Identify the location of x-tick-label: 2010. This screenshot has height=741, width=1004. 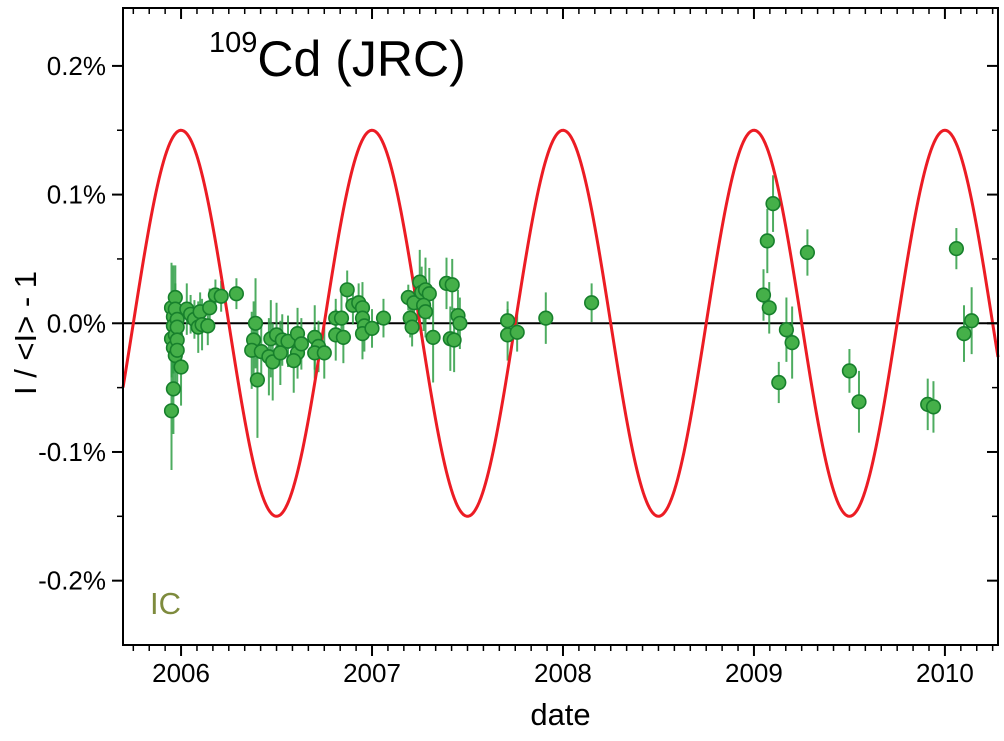
(945, 673).